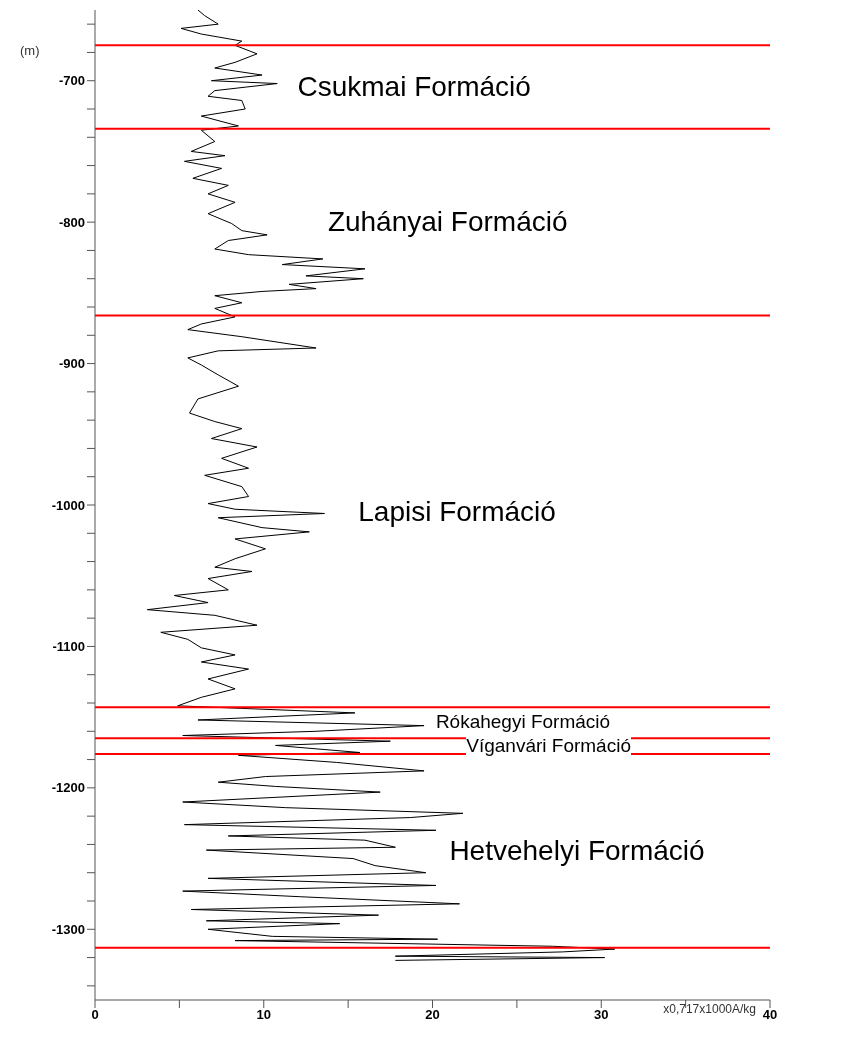 Image resolution: width=860 pixels, height=1045 pixels. Describe the element at coordinates (414, 87) in the screenshot. I see `annotation: Csukmai Formáció` at that location.